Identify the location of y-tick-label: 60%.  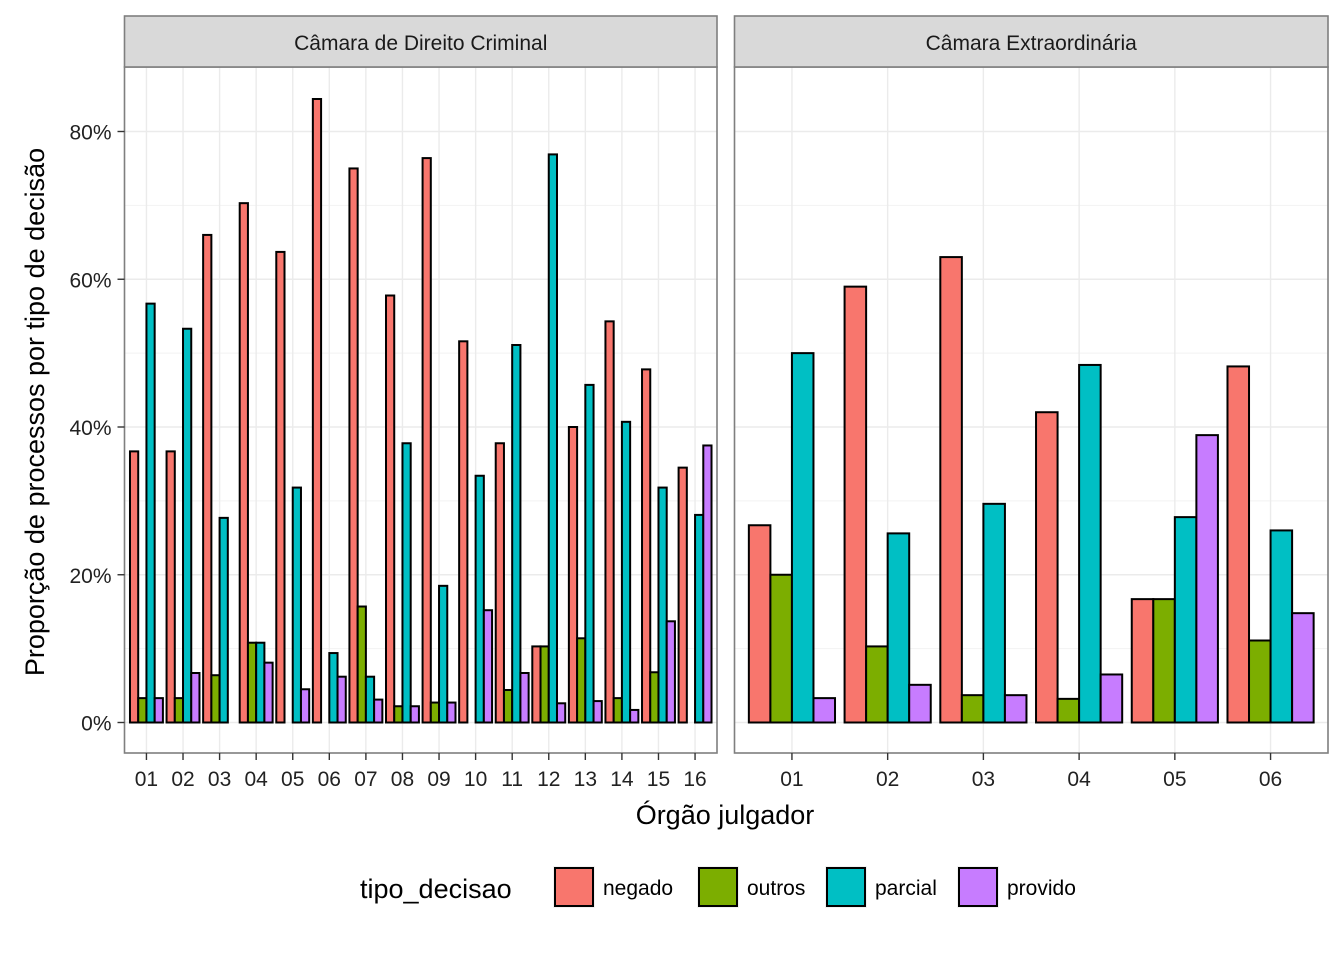
(90, 280).